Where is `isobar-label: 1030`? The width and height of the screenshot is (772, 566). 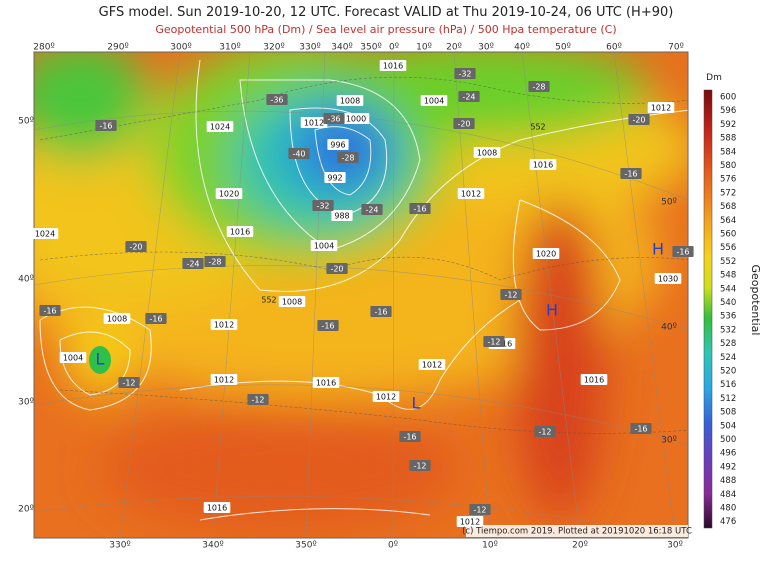 isobar-label: 1030 is located at coordinates (668, 279).